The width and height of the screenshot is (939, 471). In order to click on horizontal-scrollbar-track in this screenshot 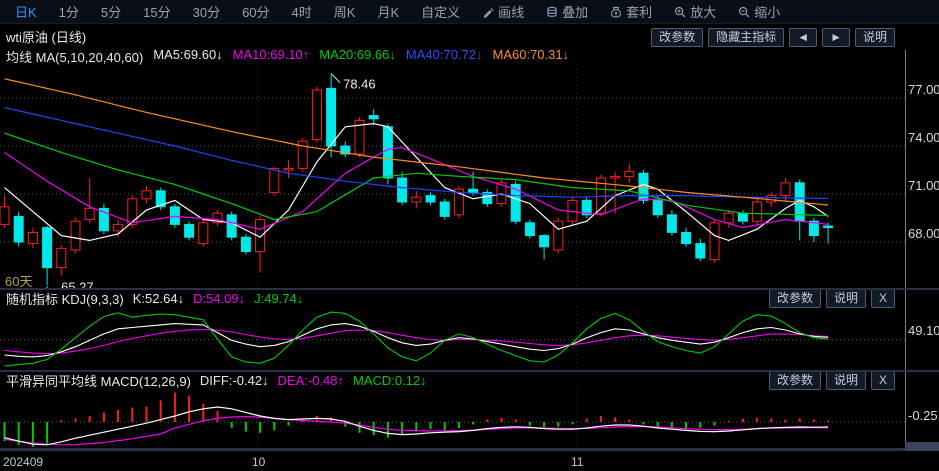, I will do `click(469, 449)`.